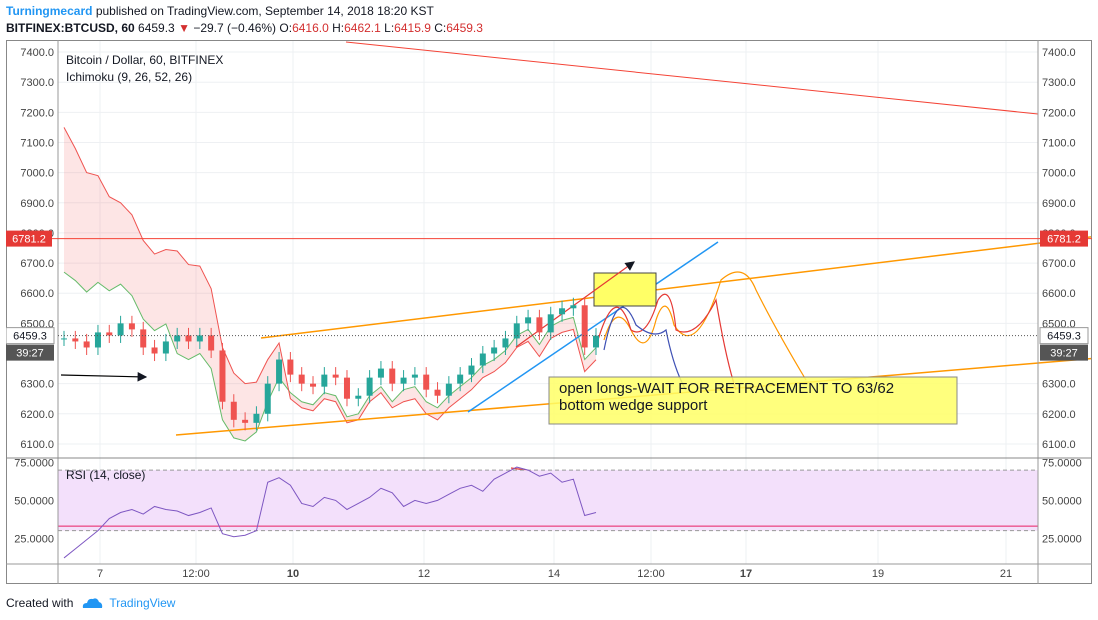  What do you see at coordinates (37, 445) in the screenshot?
I see `price-tick-label-left: 6100.0` at bounding box center [37, 445].